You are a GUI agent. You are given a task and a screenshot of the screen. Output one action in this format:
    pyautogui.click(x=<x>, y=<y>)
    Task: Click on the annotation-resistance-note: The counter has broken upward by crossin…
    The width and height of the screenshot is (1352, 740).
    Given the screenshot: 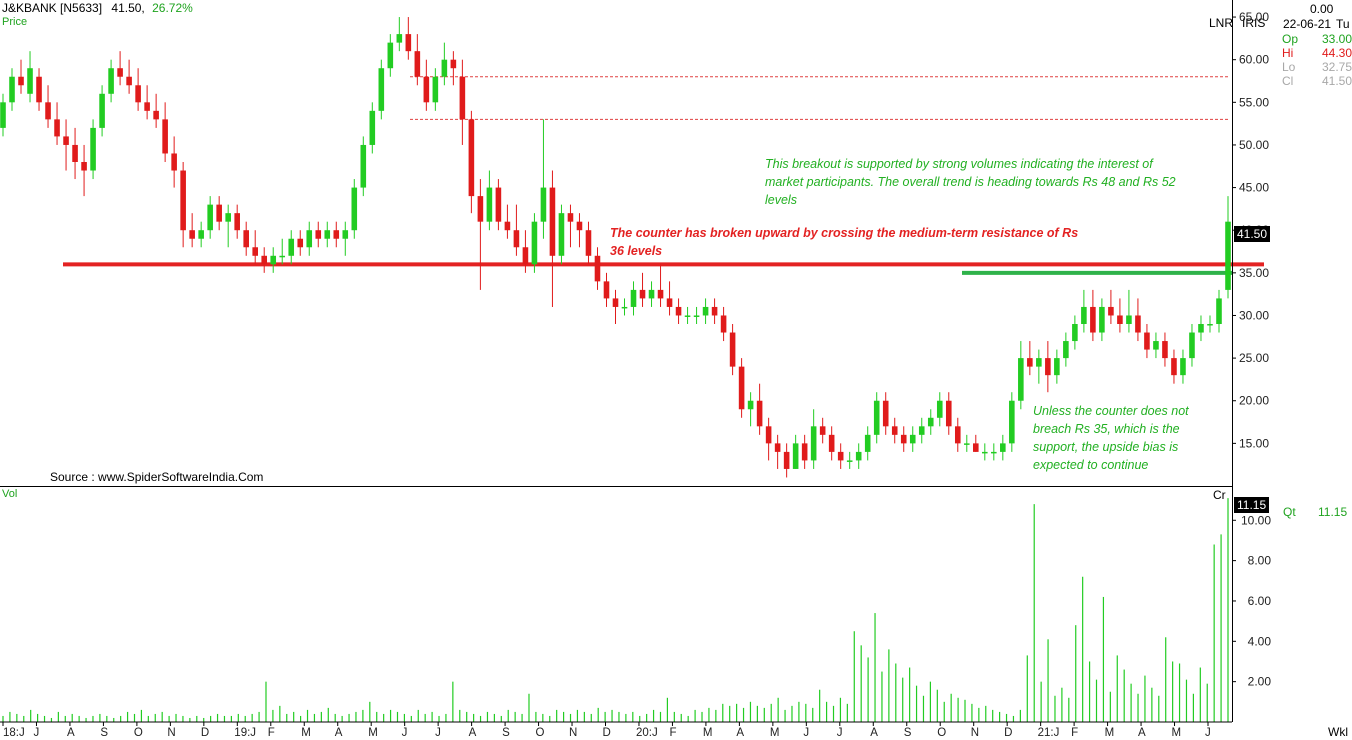 What is the action you would take?
    pyautogui.click(x=844, y=242)
    